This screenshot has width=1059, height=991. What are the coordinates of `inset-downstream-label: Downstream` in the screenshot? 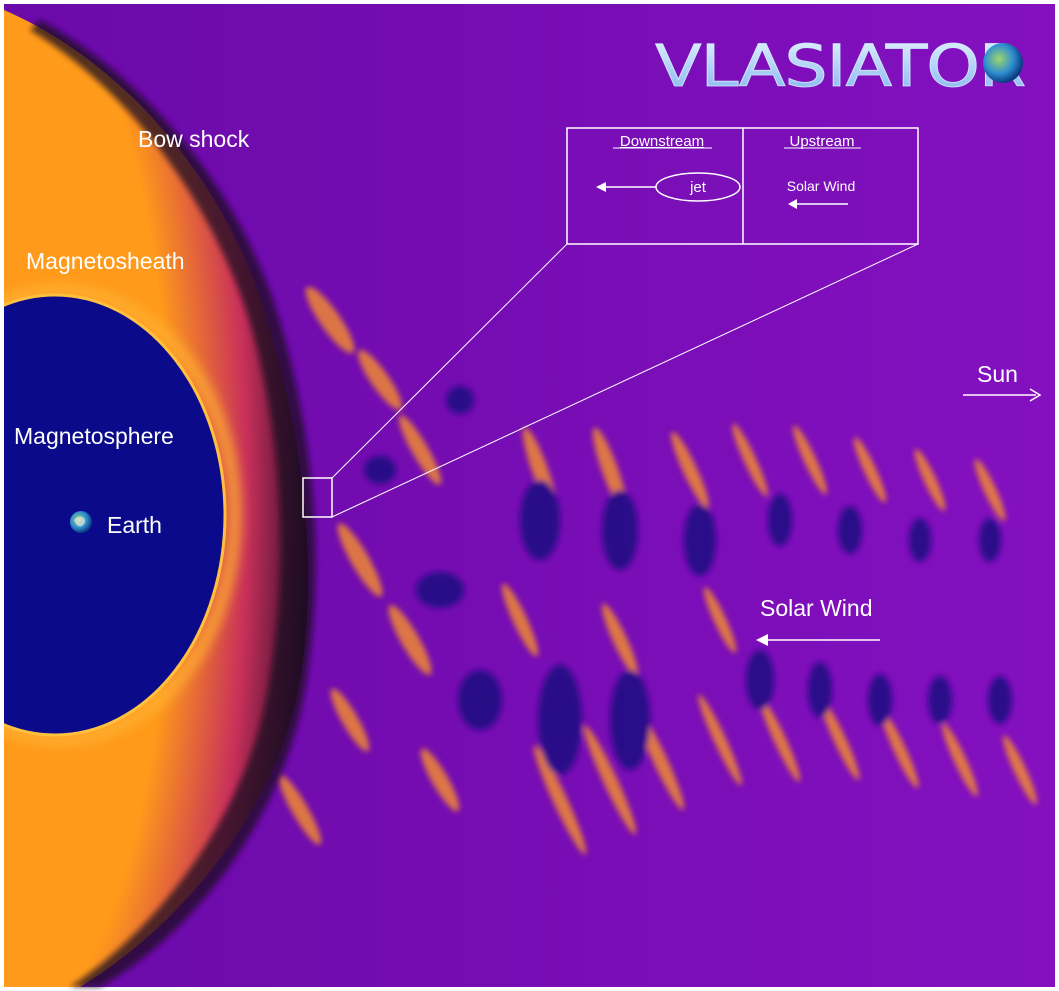 It's located at (662, 141).